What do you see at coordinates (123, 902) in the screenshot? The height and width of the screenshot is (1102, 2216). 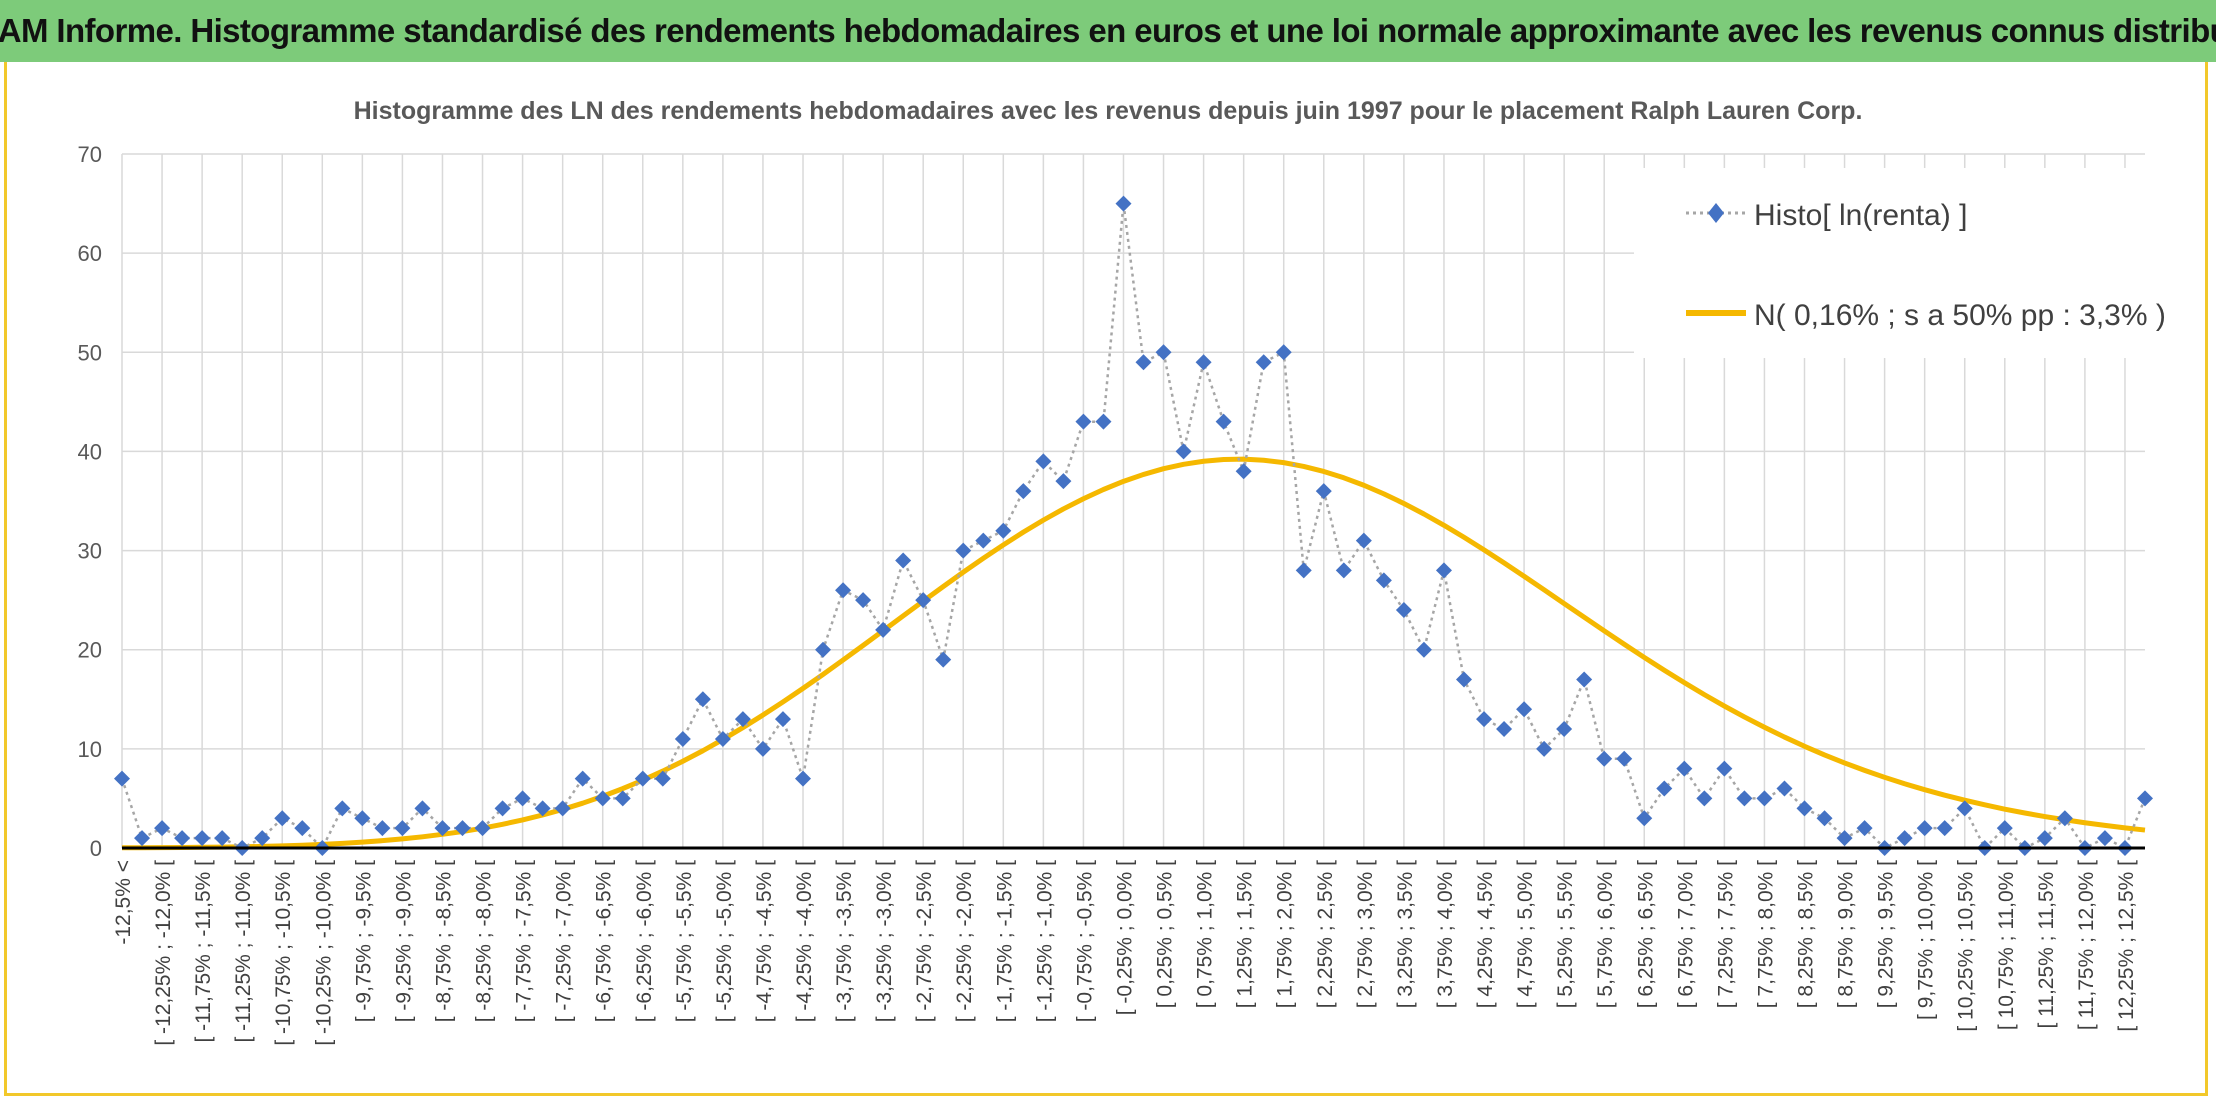 I see `x-tick-label: -12,5% <` at bounding box center [123, 902].